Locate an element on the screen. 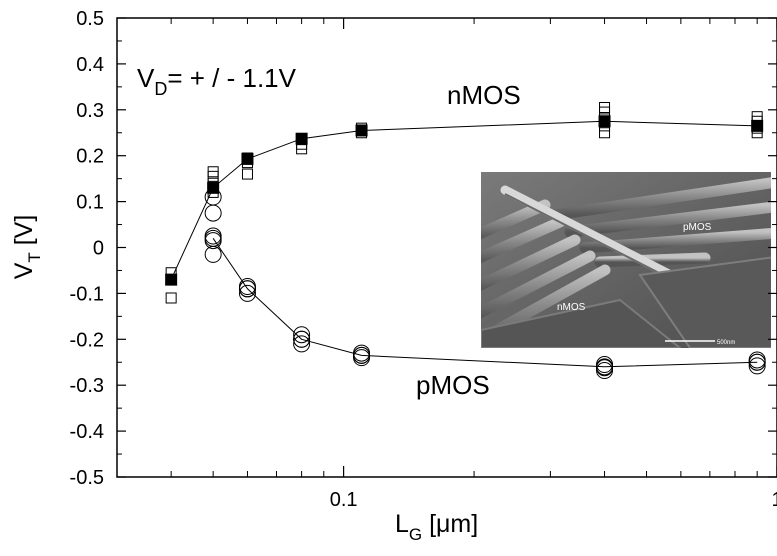 The width and height of the screenshot is (777, 556). y-tick-label: -0.5 is located at coordinates (87, 478).